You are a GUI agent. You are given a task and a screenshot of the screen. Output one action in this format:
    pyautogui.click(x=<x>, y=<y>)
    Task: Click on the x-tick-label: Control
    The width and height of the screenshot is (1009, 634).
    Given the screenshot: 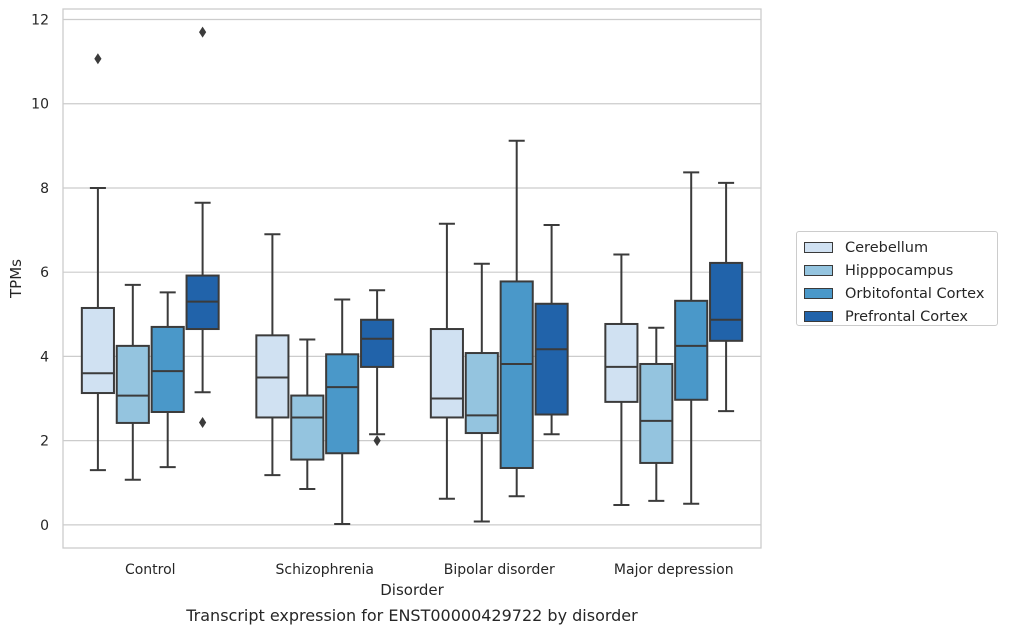 What is the action you would take?
    pyautogui.click(x=150, y=570)
    